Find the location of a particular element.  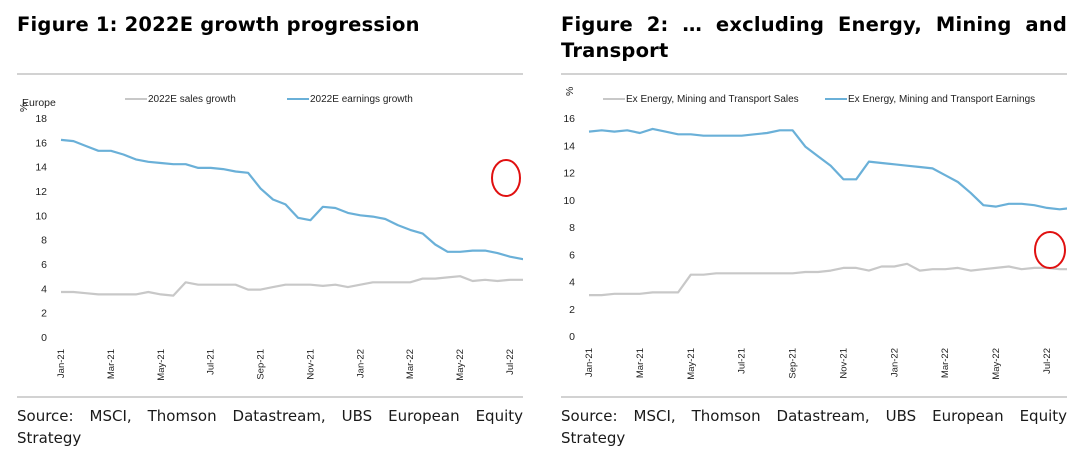

figure-1-highlight-circle is located at coordinates (506, 178).